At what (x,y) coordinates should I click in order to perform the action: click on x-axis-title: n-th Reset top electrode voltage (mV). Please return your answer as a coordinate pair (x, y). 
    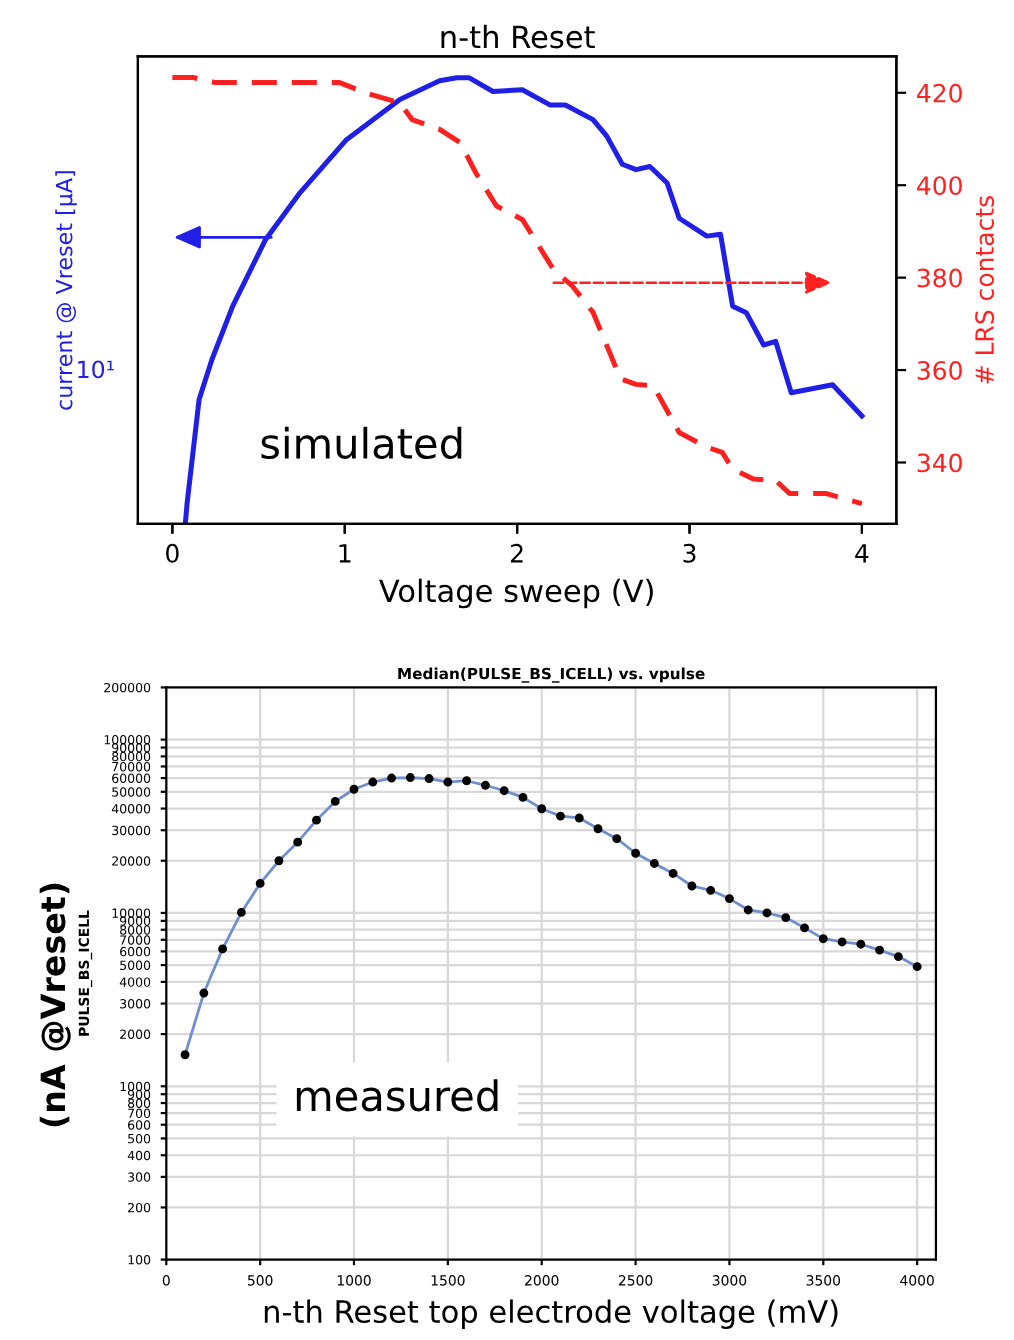
    Looking at the image, I should click on (551, 1314).